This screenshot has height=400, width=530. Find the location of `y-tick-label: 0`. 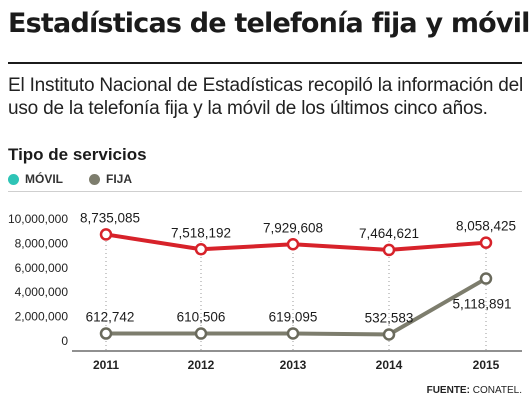

y-tick-label: 0 is located at coordinates (64, 341).